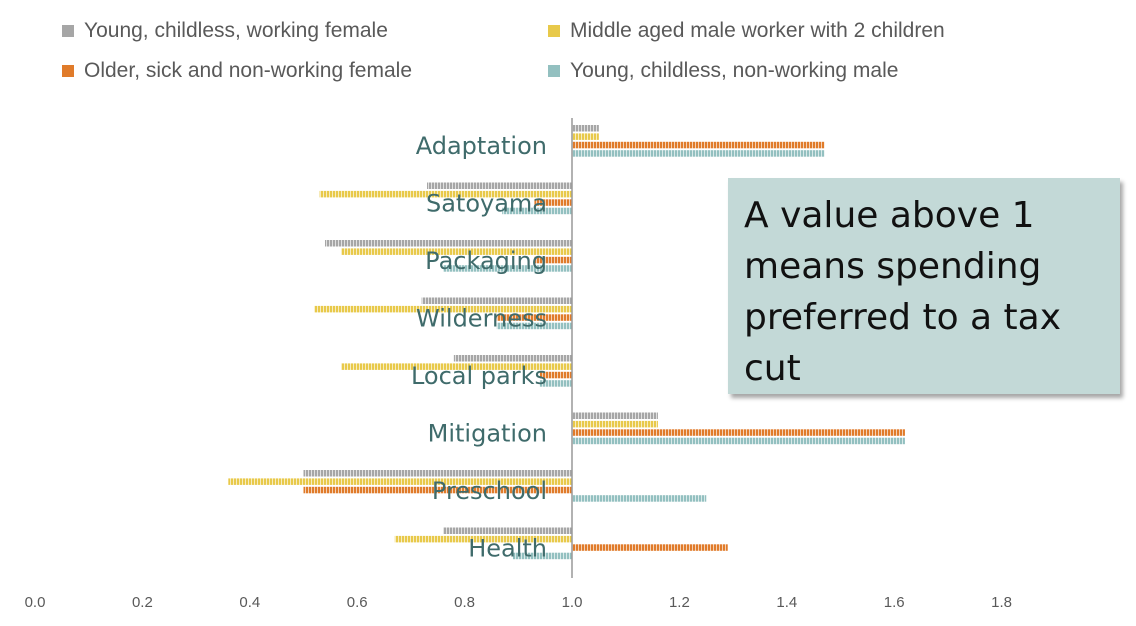 Image resolution: width=1136 pixels, height=626 pixels. I want to click on legend-label: Young, childless, working female, so click(236, 30).